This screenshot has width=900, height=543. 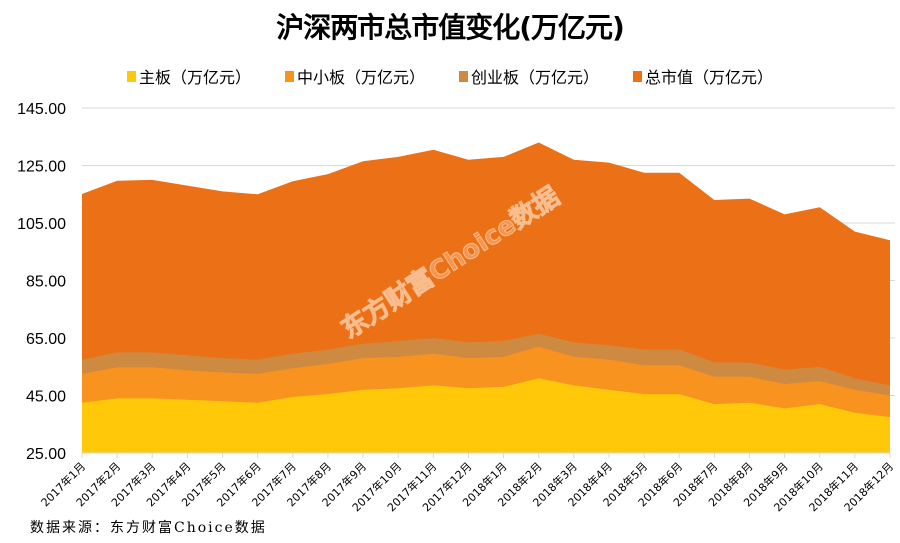 What do you see at coordinates (148, 528) in the screenshot?
I see `data-source-note: 数据来源：东方财富Choice数据` at bounding box center [148, 528].